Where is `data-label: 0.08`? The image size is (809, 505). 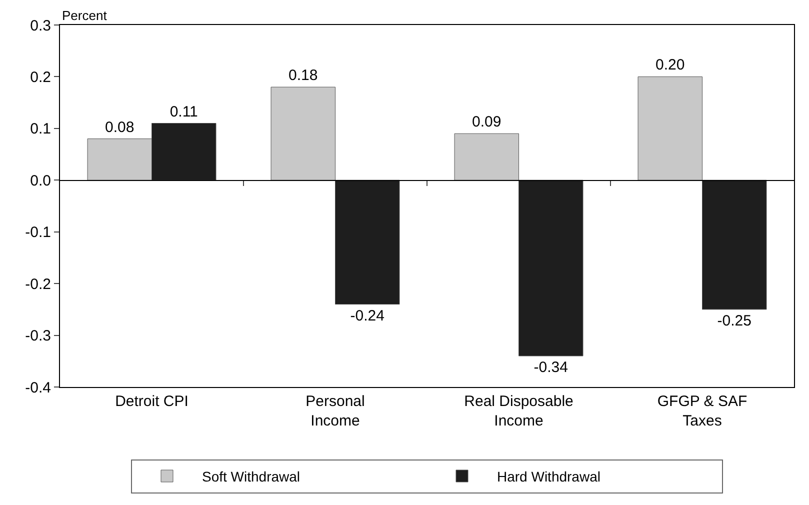
data-label: 0.08 is located at coordinates (119, 127).